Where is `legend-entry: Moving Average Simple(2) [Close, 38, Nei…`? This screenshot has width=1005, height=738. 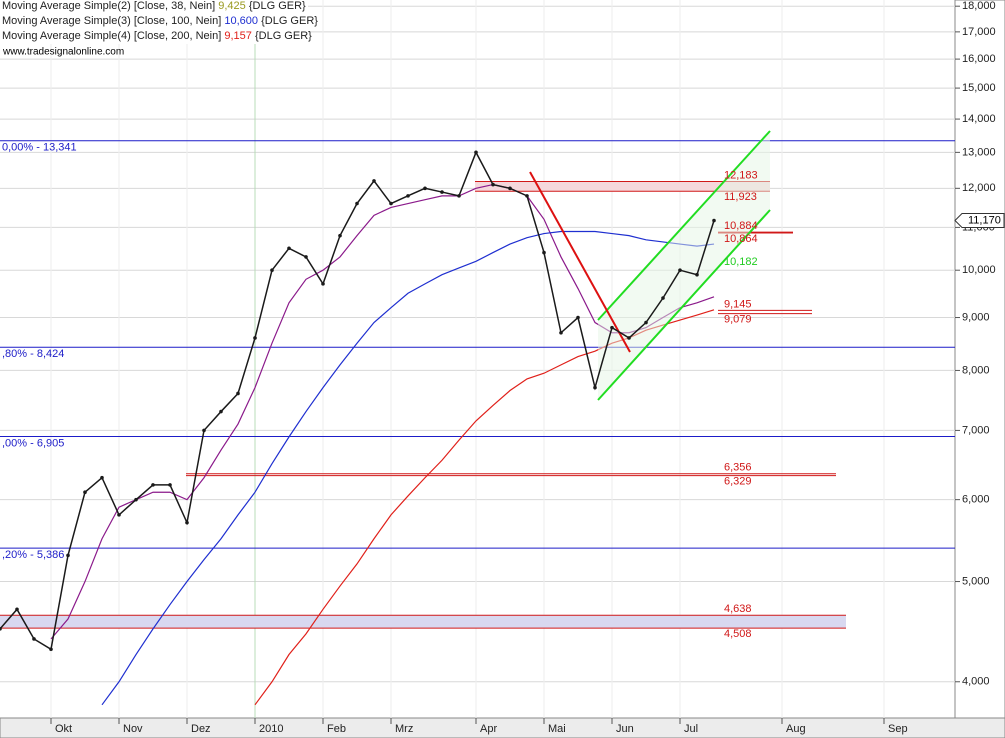 legend-entry: Moving Average Simple(2) [Close, 38, Nei… is located at coordinates (154, 6).